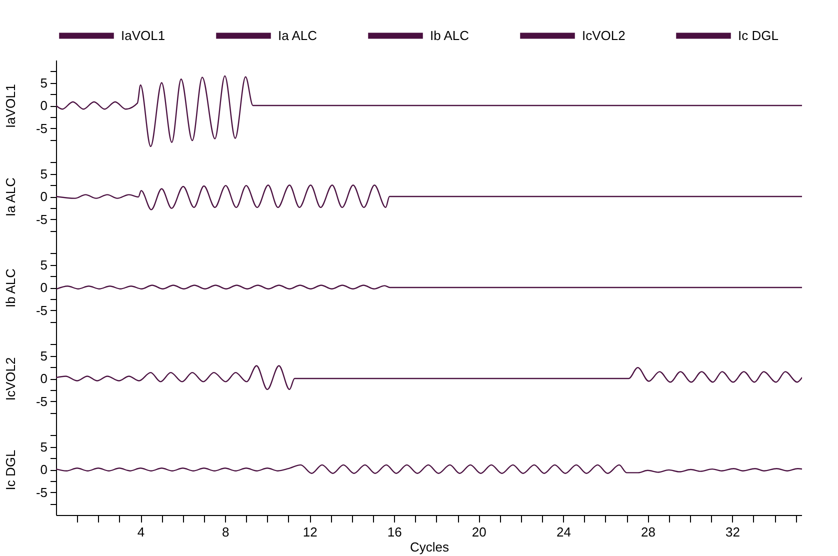  Describe the element at coordinates (298, 35) in the screenshot. I see `text: Ia ALC` at that location.